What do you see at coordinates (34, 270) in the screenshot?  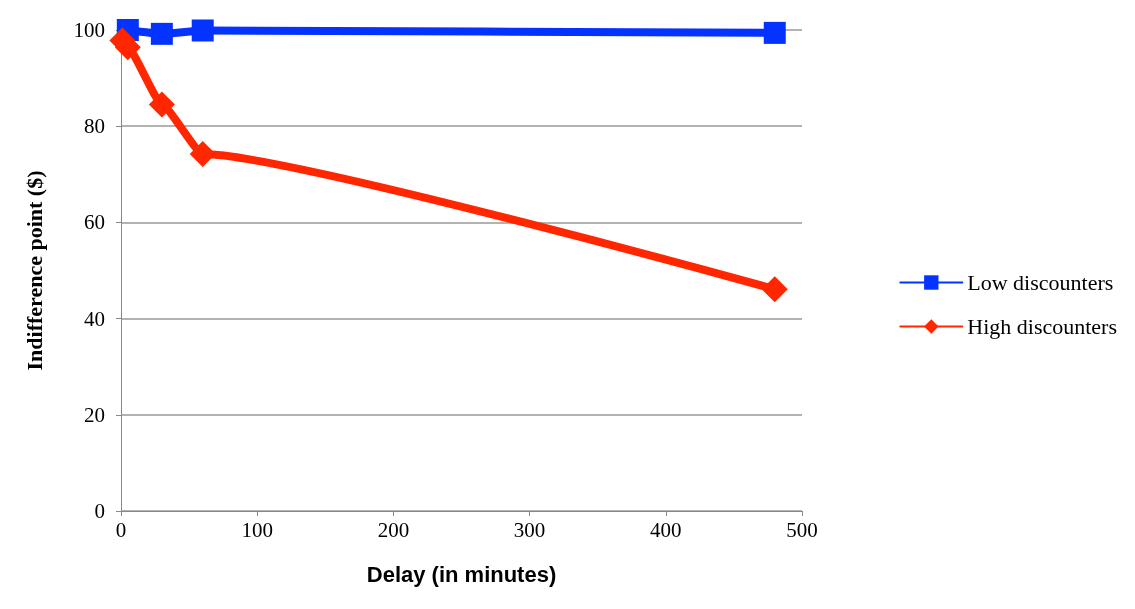 I see `y-axis-title: Indifference point ($)` at bounding box center [34, 270].